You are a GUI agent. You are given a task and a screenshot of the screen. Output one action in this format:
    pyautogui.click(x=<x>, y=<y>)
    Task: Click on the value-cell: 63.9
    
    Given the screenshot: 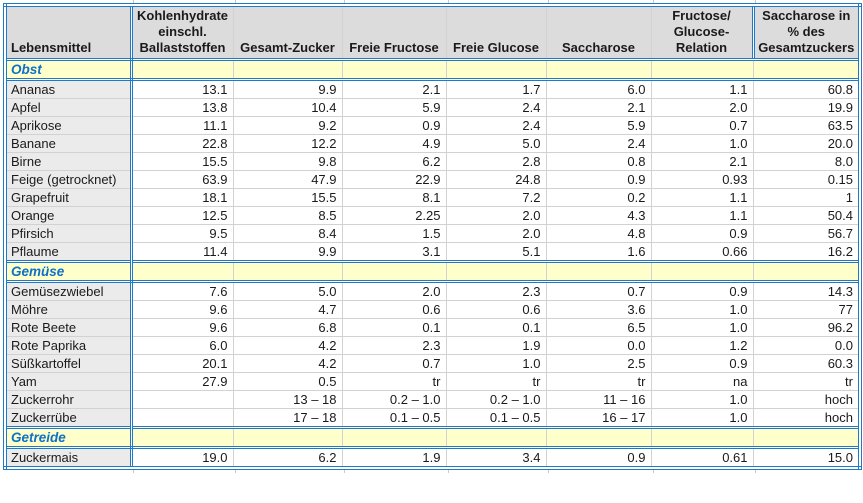 What is the action you would take?
    pyautogui.click(x=182, y=179)
    